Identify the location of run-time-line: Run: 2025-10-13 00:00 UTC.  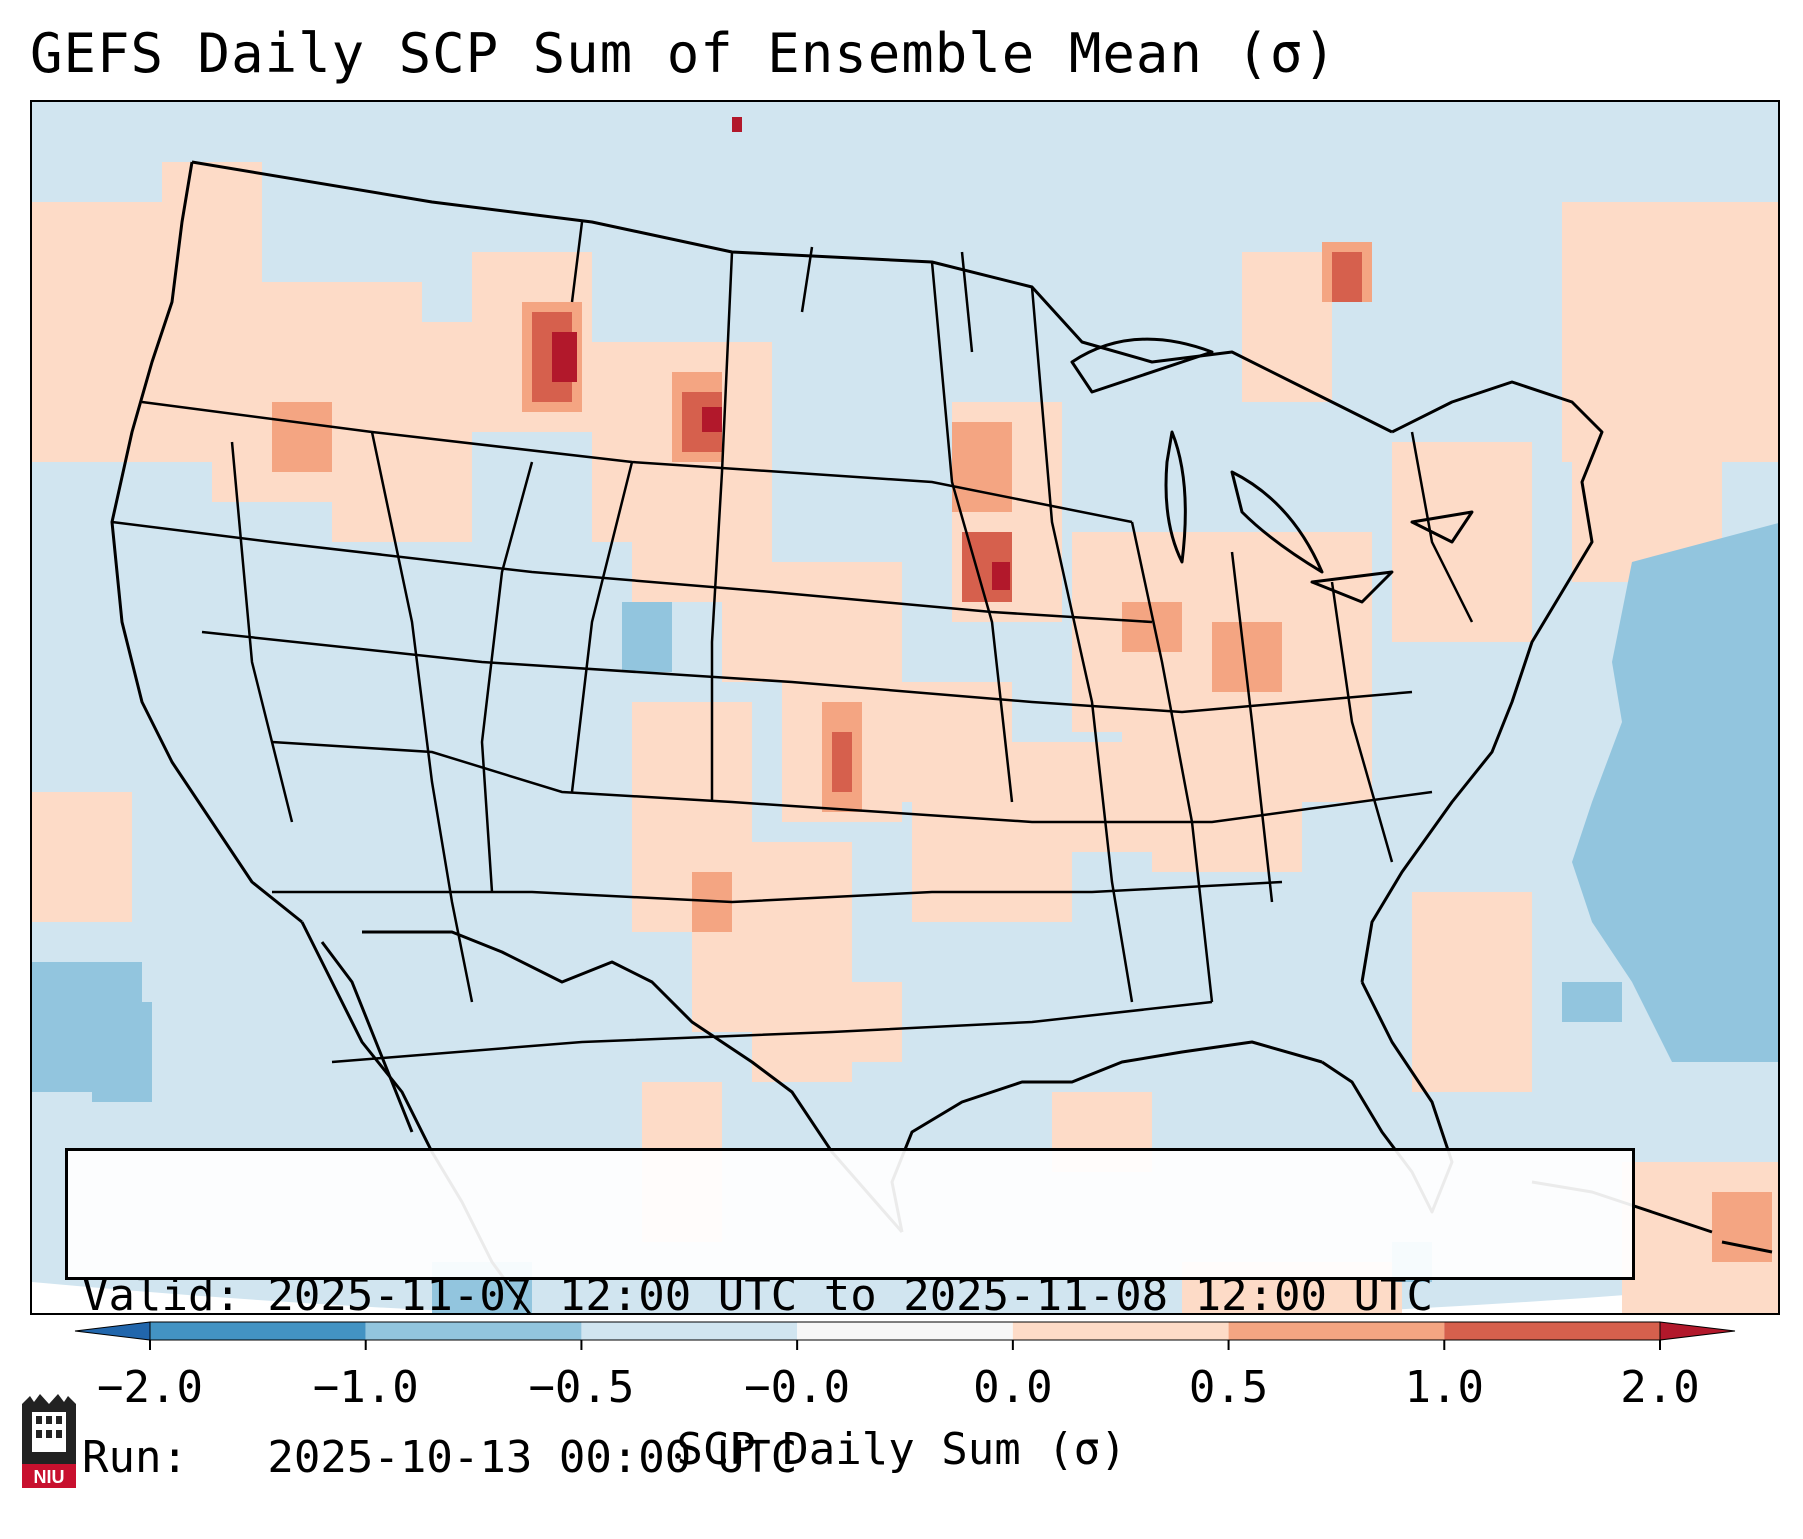
(440, 1457).